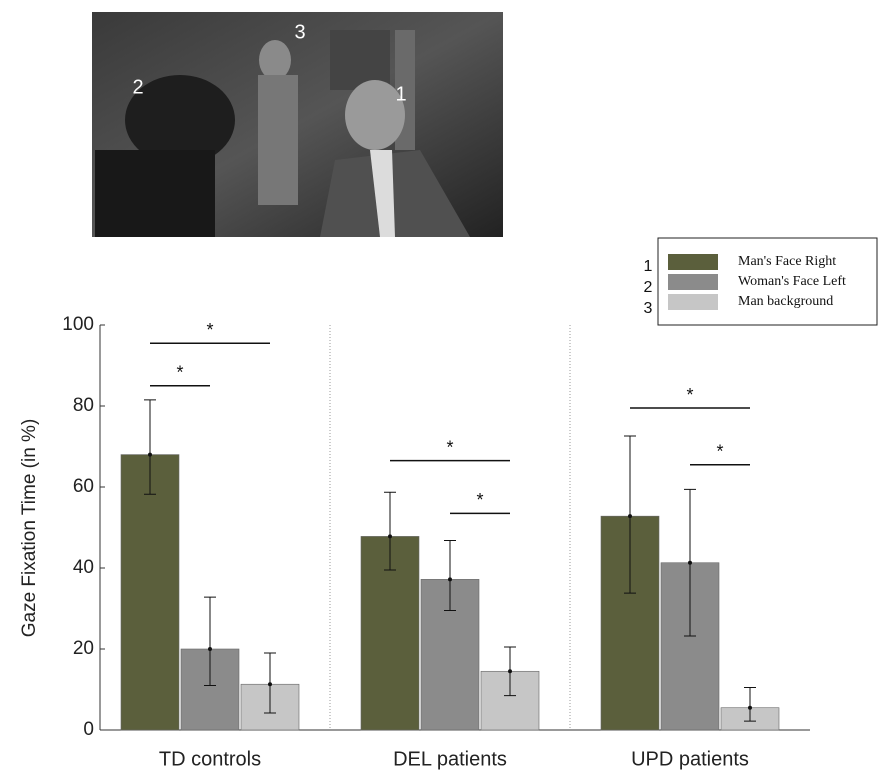  I want to click on y-tick-label: 0, so click(88, 729).